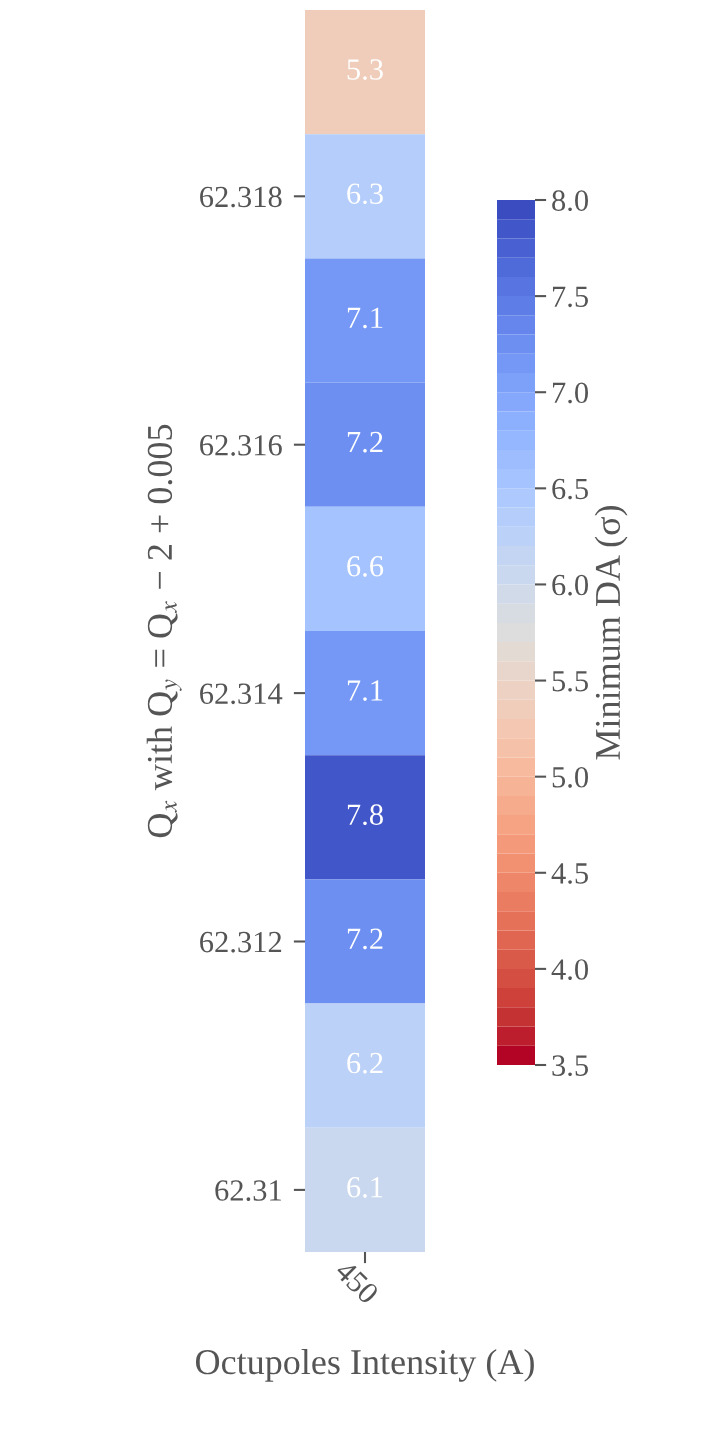 This screenshot has width=718, height=1435. What do you see at coordinates (570, 201) in the screenshot?
I see `color-bar-label: 8.0` at bounding box center [570, 201].